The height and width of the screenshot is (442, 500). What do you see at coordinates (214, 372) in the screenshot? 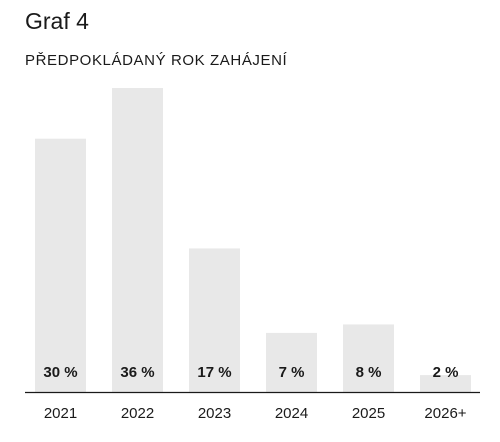
I see `bar-value-label: 17 %` at bounding box center [214, 372].